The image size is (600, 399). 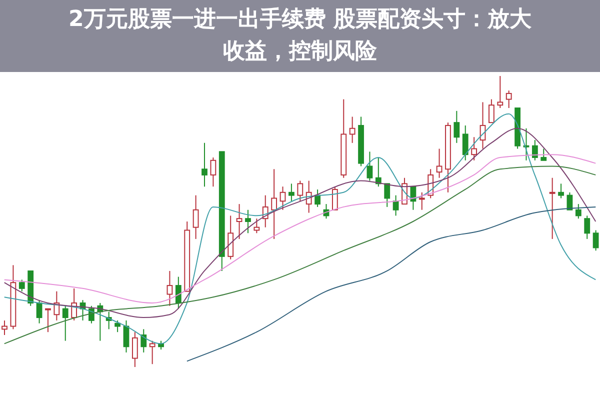 I want to click on chart-title: 2万元股票一进一出手续费 股票配资头寸：放大收益，控制风险, so click(x=300, y=36).